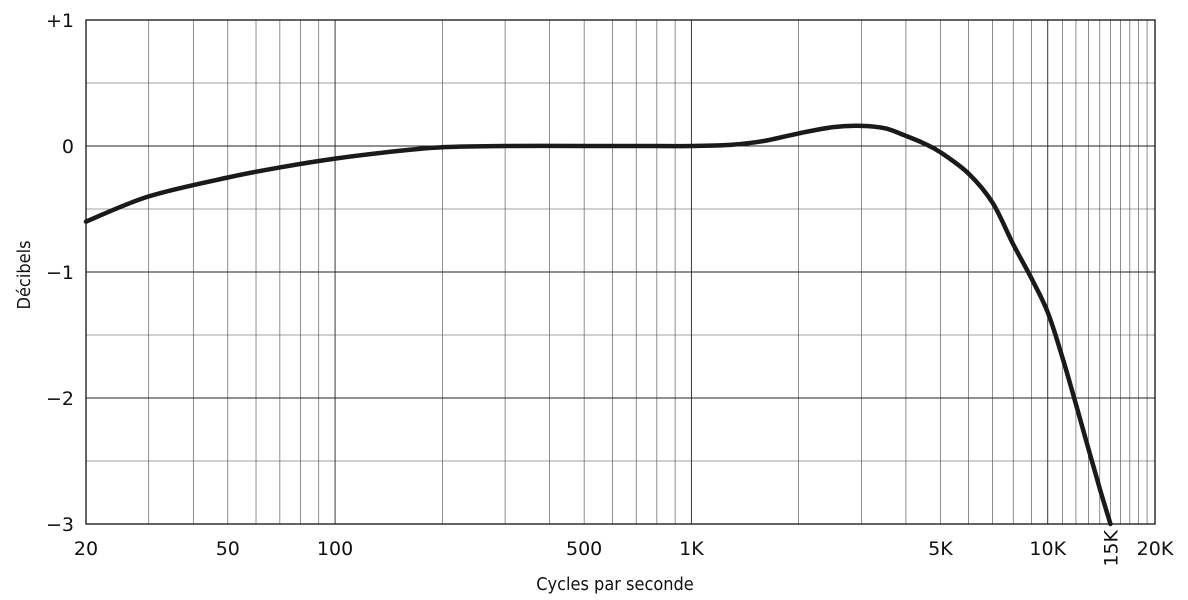 The height and width of the screenshot is (600, 1188). Describe the element at coordinates (24, 274) in the screenshot. I see `y-axis-title: Décibels` at that location.